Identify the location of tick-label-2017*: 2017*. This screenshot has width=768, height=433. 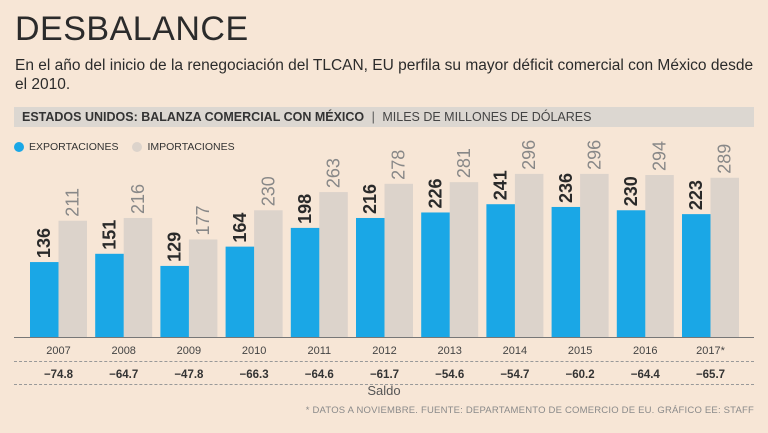
(710, 351).